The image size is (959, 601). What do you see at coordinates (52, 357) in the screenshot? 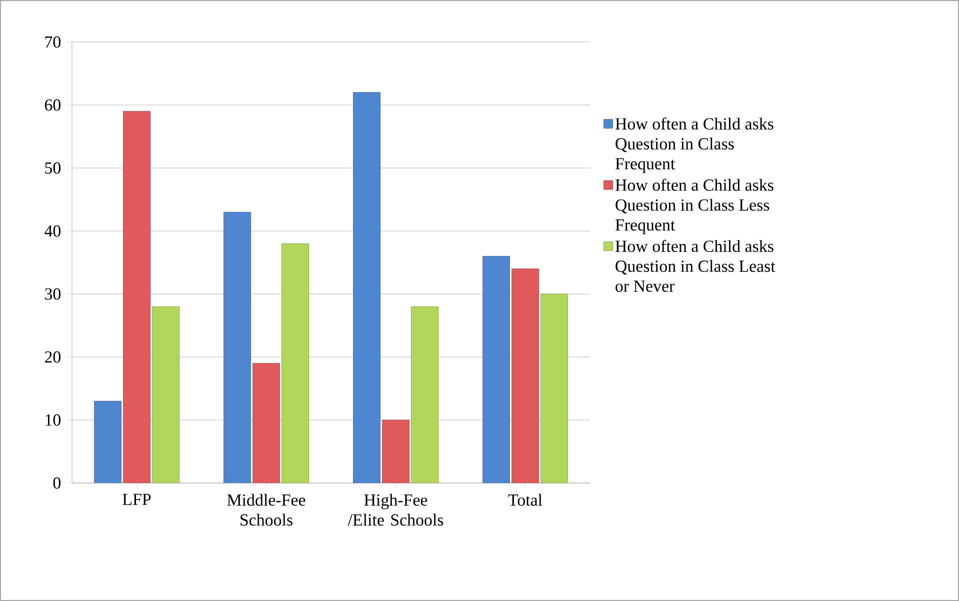
I see `y-tick-label: 20` at bounding box center [52, 357].